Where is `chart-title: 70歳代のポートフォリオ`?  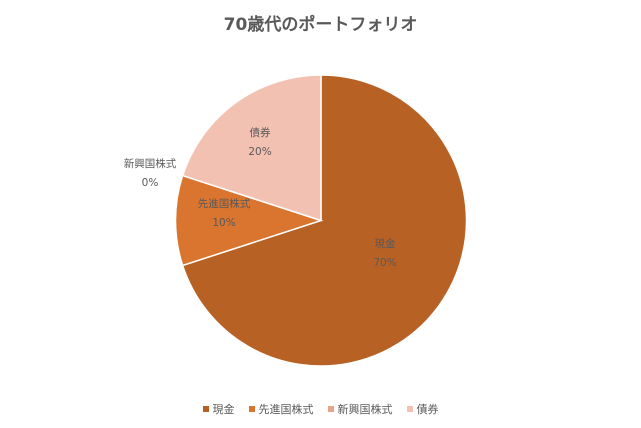
chart-title: 70歳代のポートフォリオ is located at coordinates (320, 25).